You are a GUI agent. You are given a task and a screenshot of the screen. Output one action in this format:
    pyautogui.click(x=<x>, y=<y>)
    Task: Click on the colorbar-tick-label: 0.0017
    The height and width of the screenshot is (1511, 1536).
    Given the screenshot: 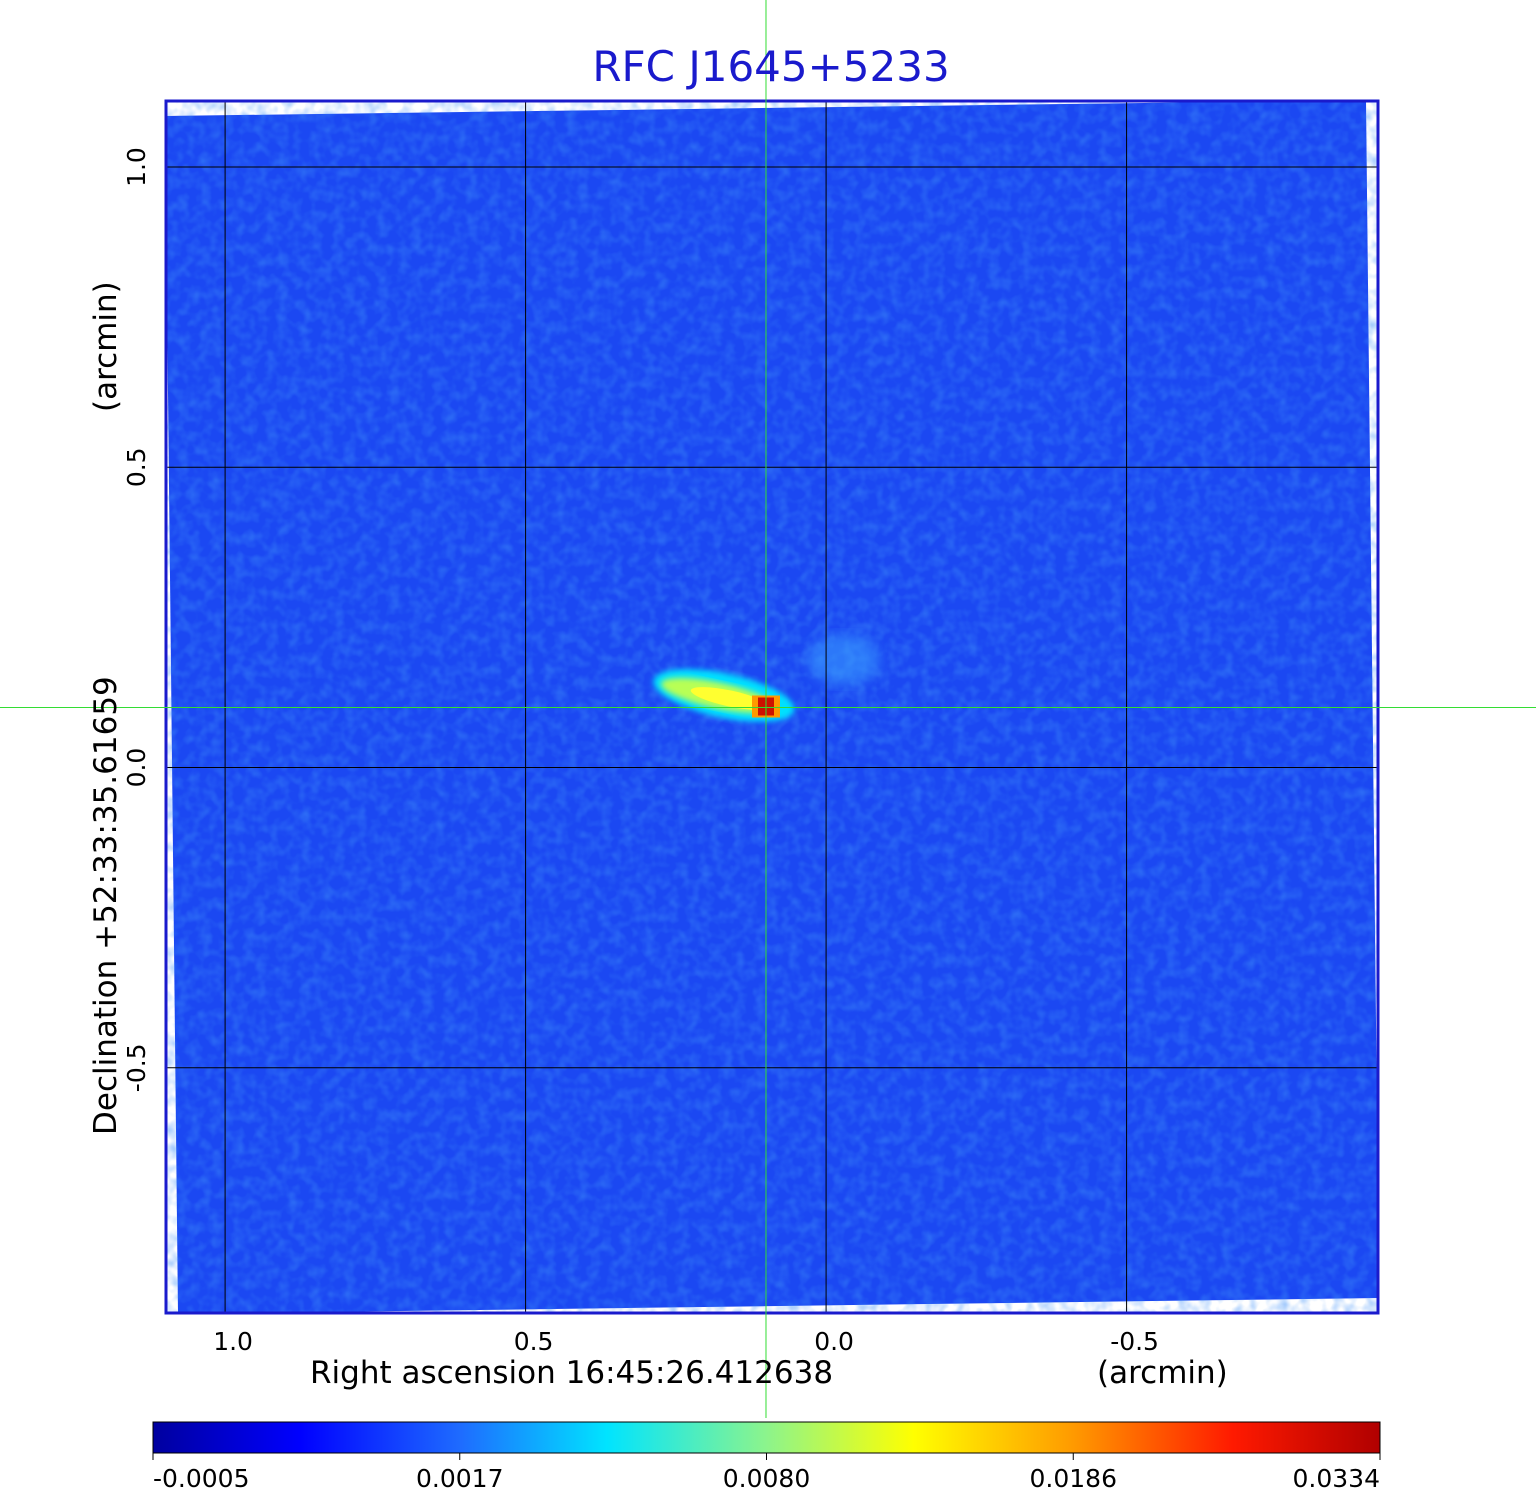 What is the action you would take?
    pyautogui.click(x=459, y=1478)
    